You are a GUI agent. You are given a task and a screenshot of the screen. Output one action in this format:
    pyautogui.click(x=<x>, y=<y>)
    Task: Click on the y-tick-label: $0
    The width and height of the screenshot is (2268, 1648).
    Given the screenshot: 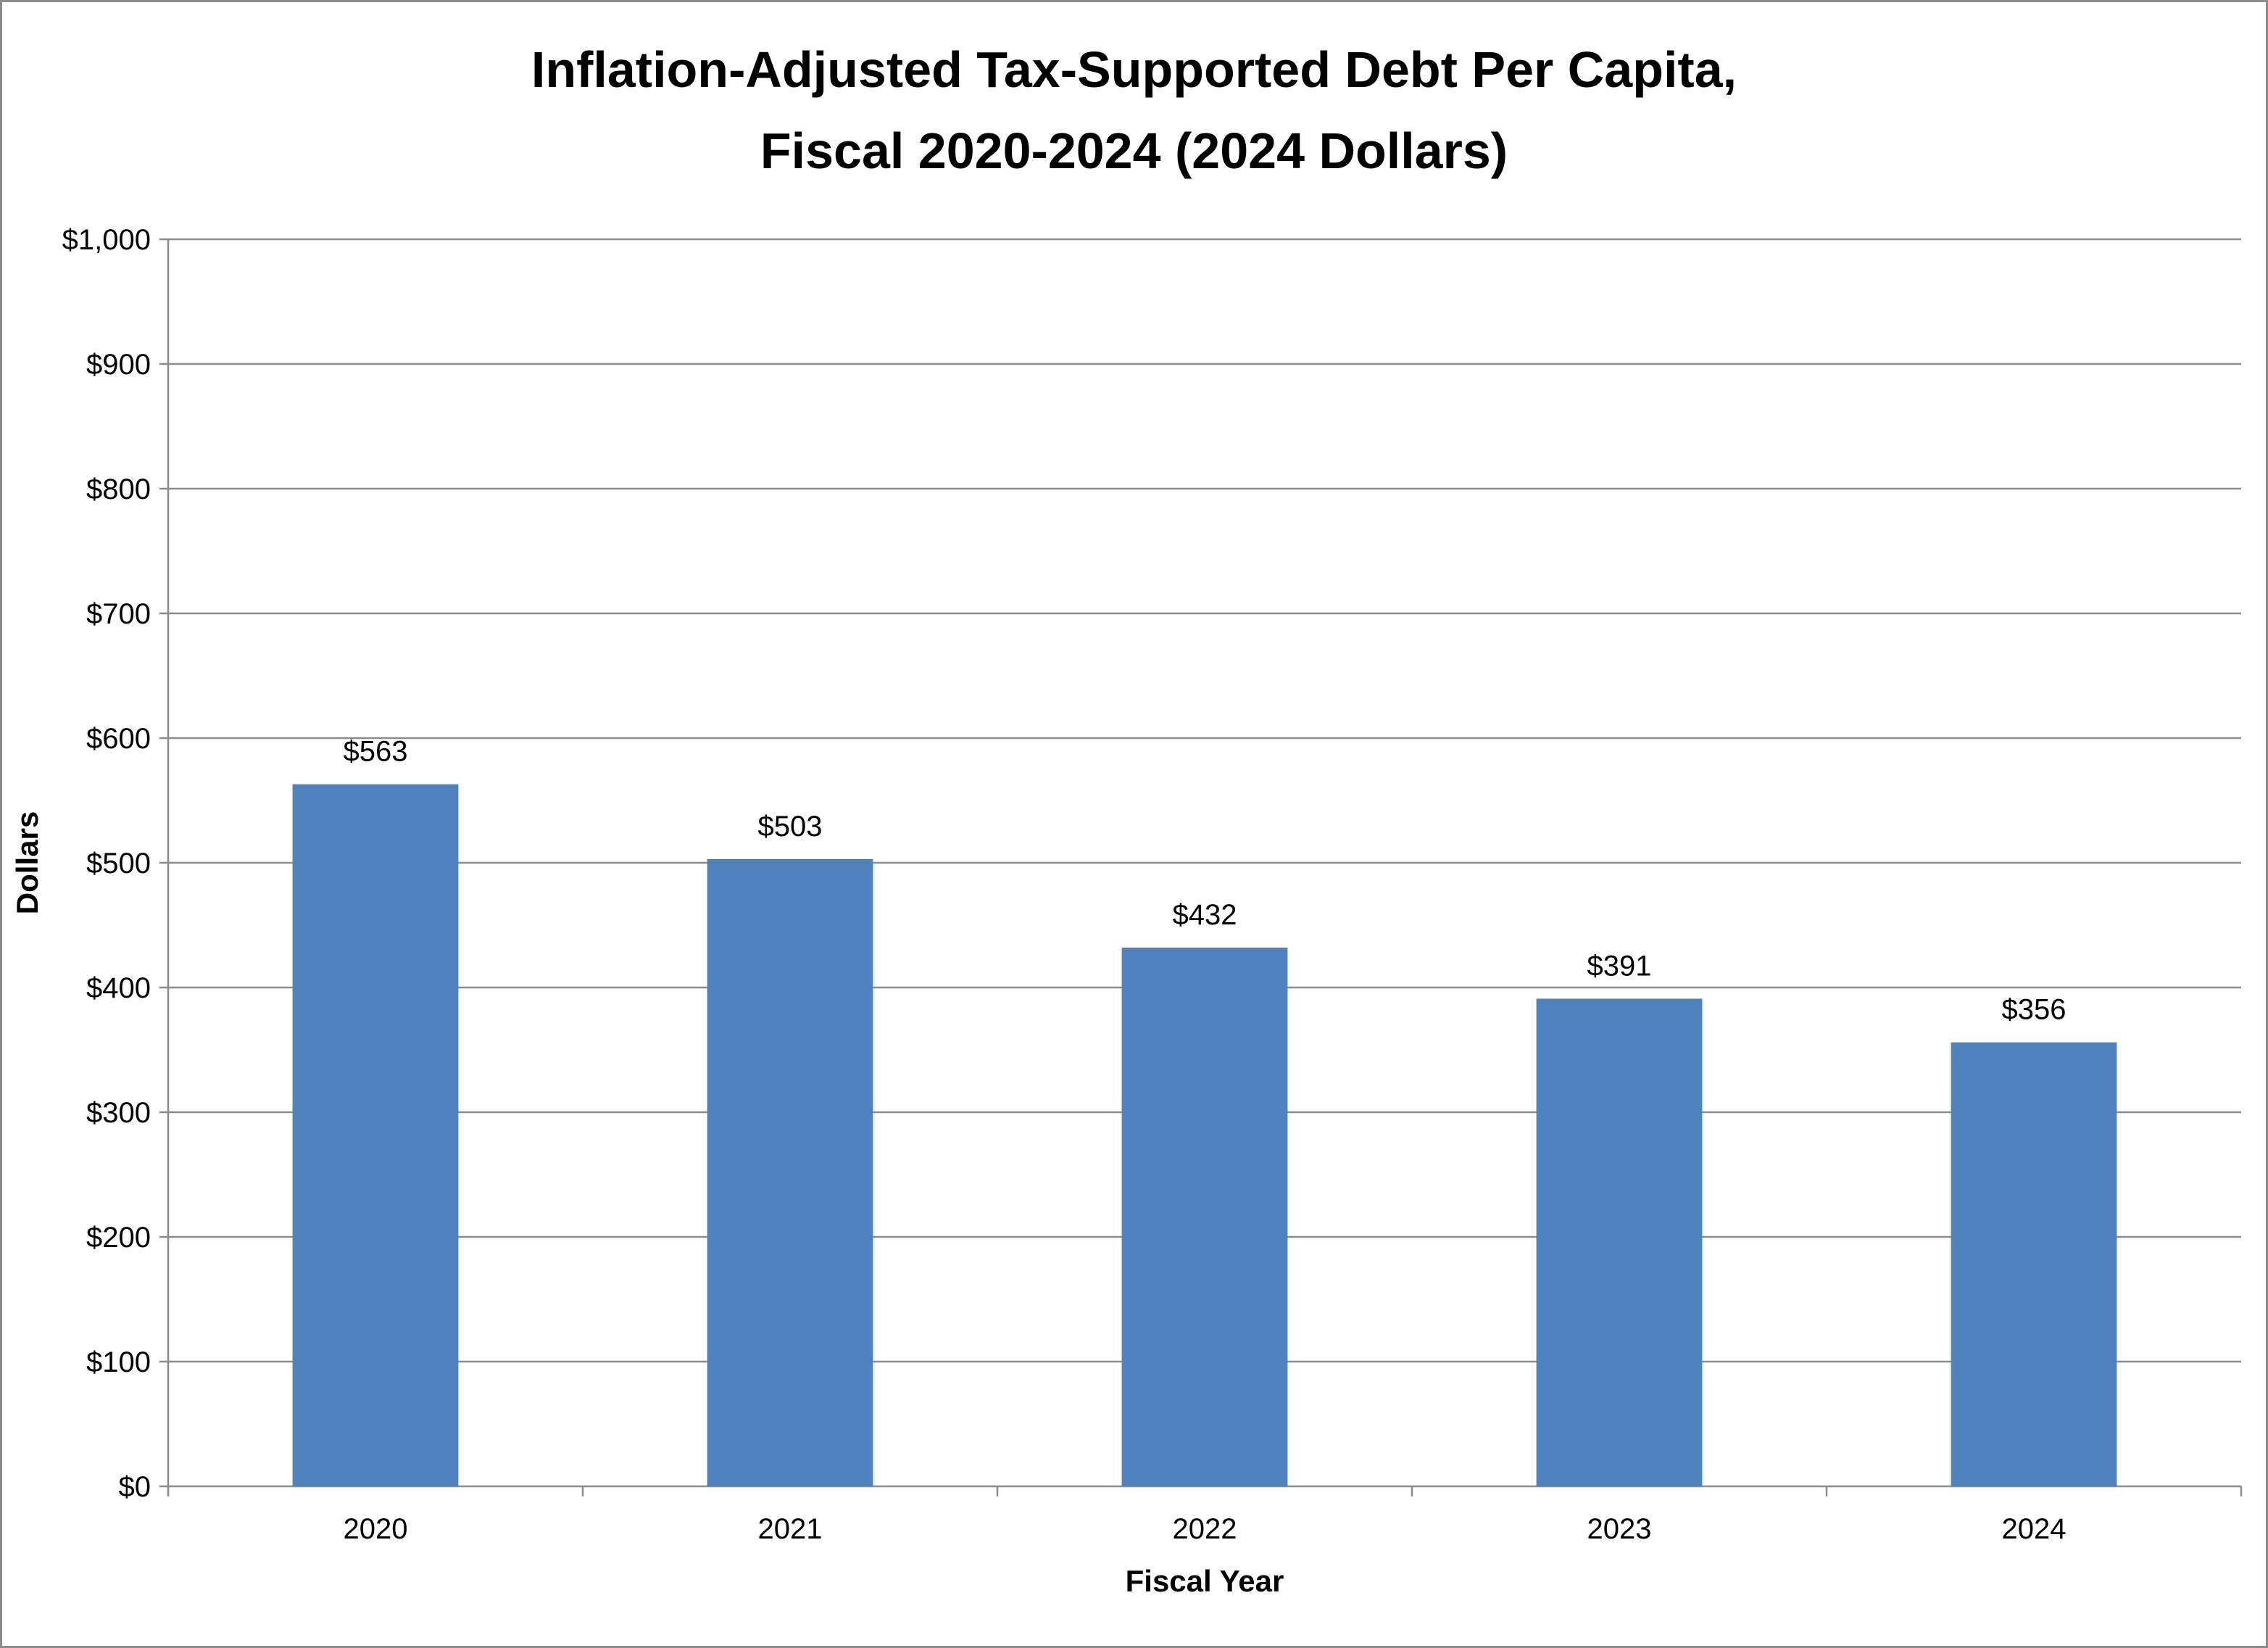 What is the action you would take?
    pyautogui.click(x=135, y=1487)
    